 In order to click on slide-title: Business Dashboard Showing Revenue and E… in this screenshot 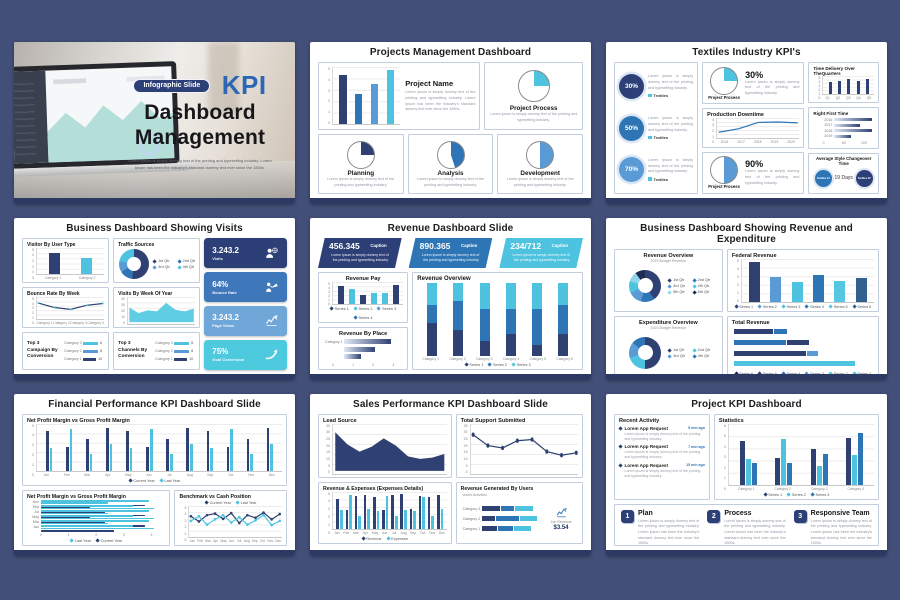, I will do `click(746, 234)`.